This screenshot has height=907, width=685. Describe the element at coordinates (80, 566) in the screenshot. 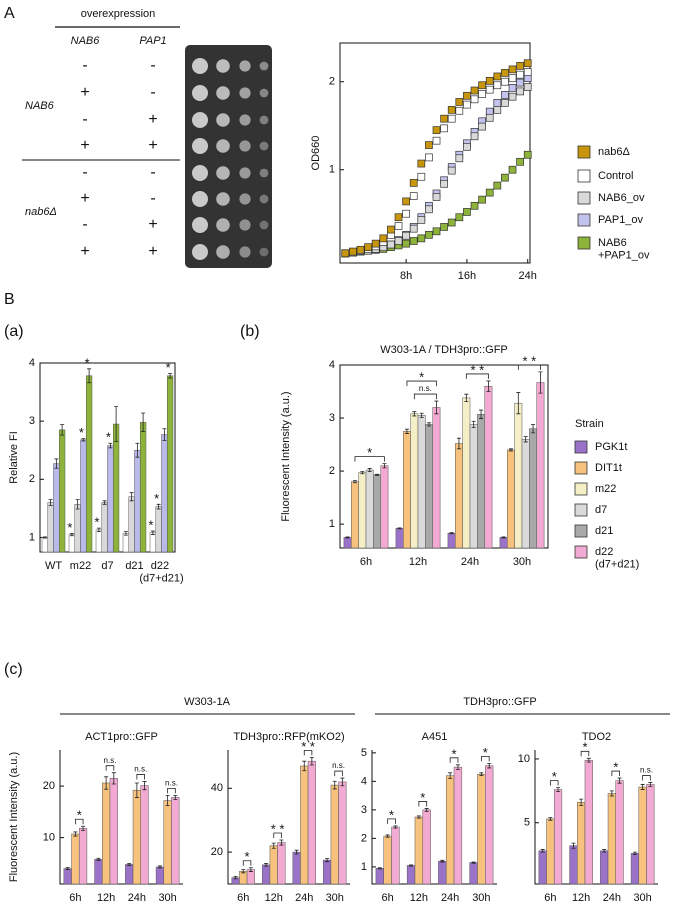

I see `x-tick-label: m22` at that location.